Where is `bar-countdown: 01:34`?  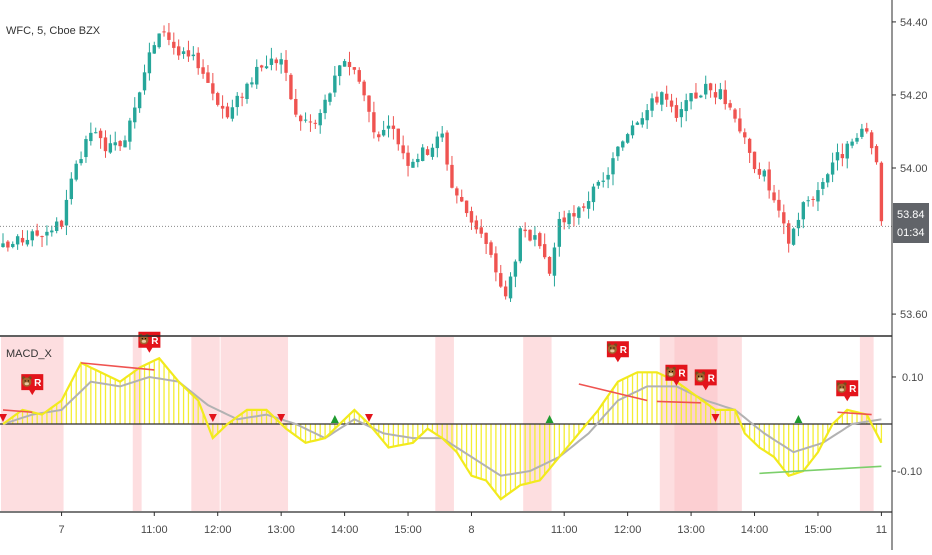 bar-countdown: 01:34 is located at coordinates (911, 233).